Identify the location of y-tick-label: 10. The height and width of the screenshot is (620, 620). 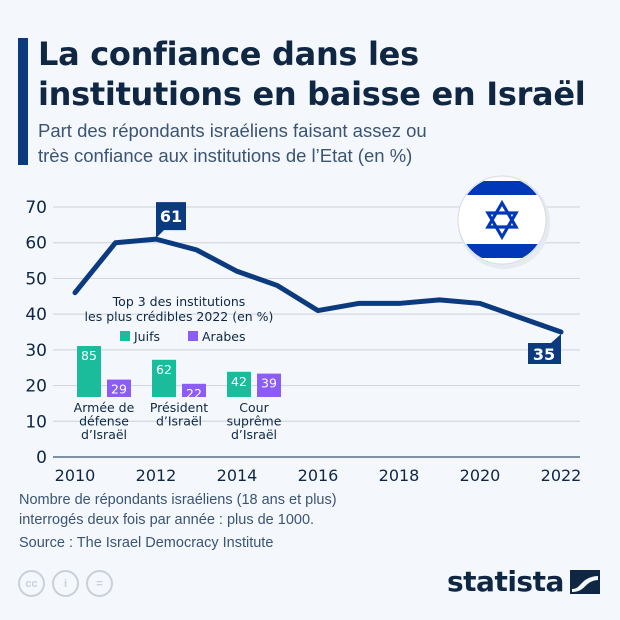
(36, 422).